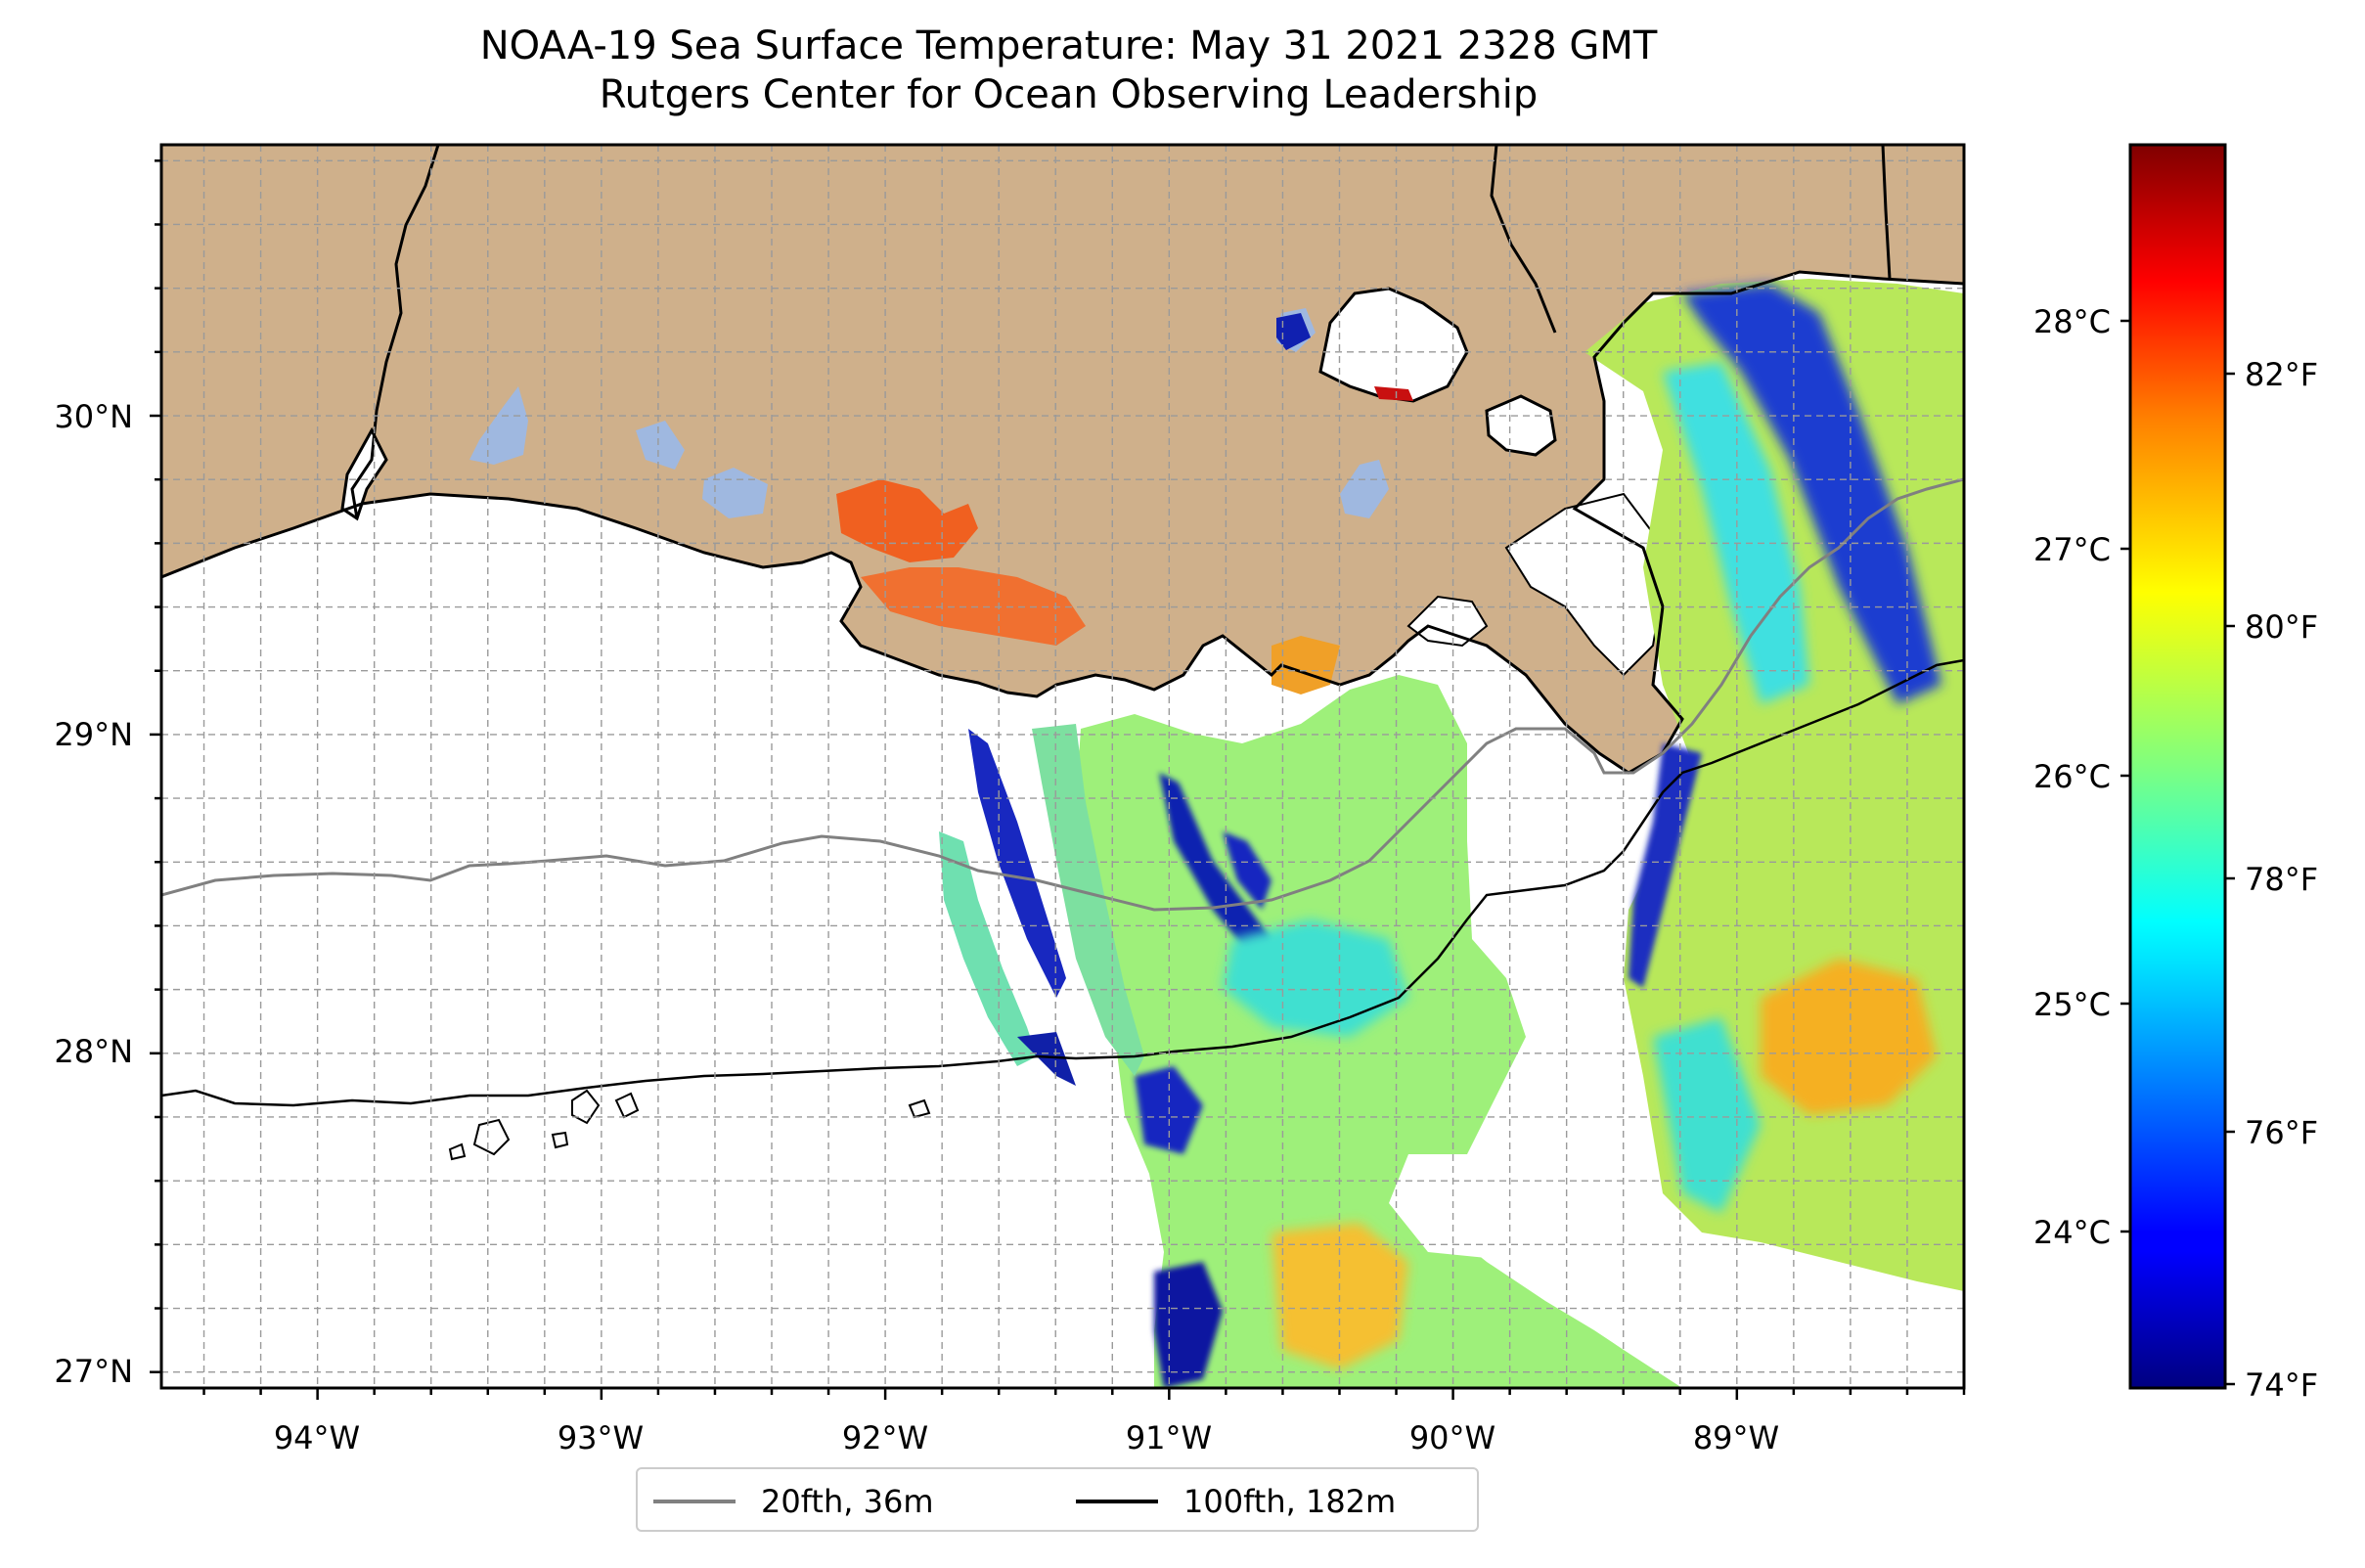  I want to click on terrebonne-bay-area, so click(1447, 621).